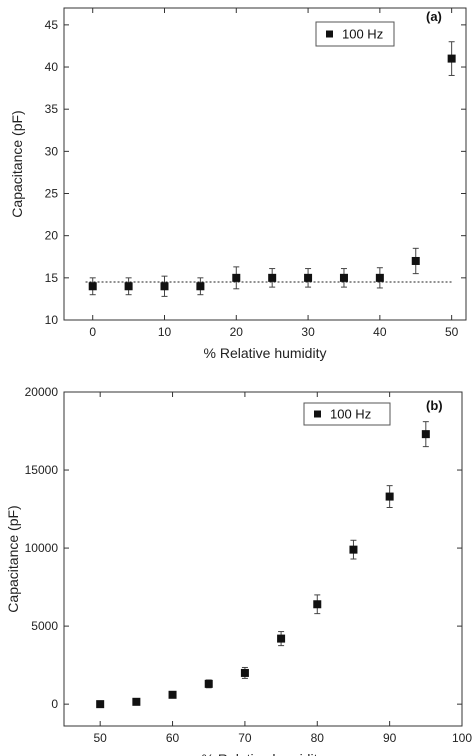 This screenshot has width=474, height=756. I want to click on x-tick-label: 40, so click(380, 332).